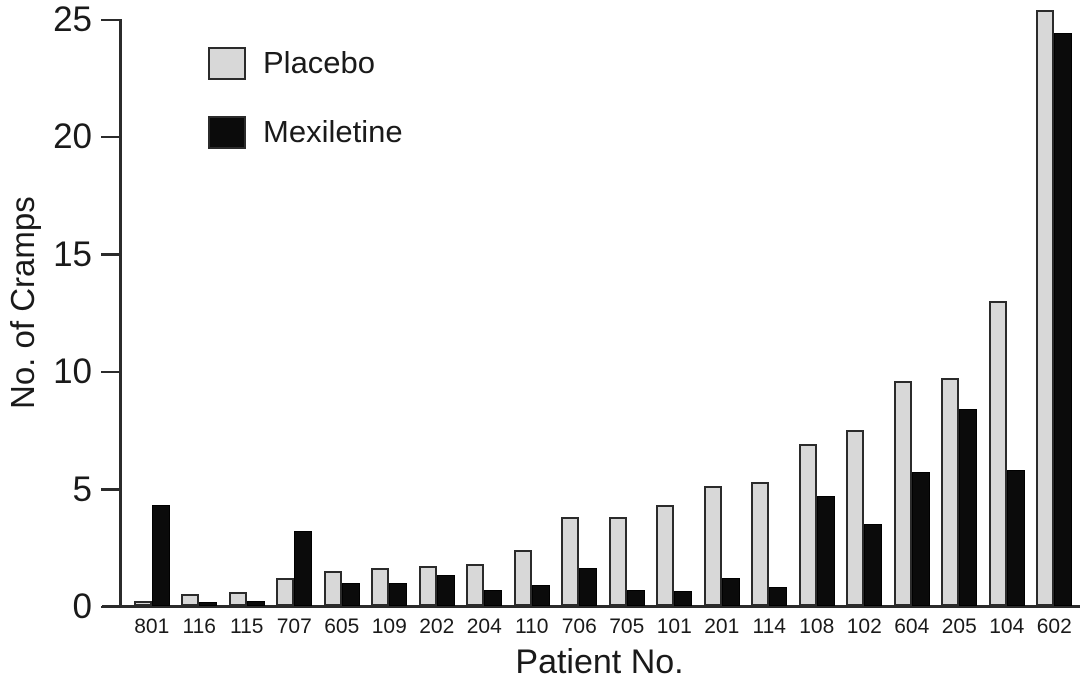 The width and height of the screenshot is (1080, 681). Describe the element at coordinates (1054, 626) in the screenshot. I see `x-tick-label-602: 602` at that location.